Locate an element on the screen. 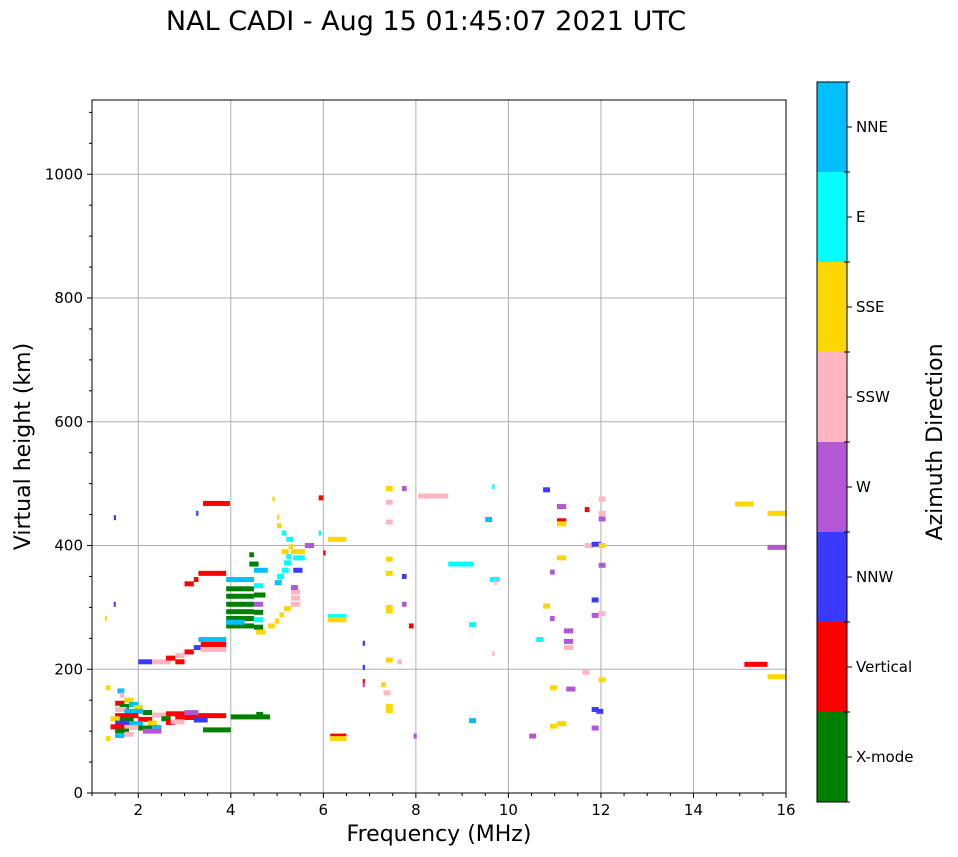 Image resolution: width=958 pixels, height=857 pixels. colorbar-tick-label: E is located at coordinates (860, 217).